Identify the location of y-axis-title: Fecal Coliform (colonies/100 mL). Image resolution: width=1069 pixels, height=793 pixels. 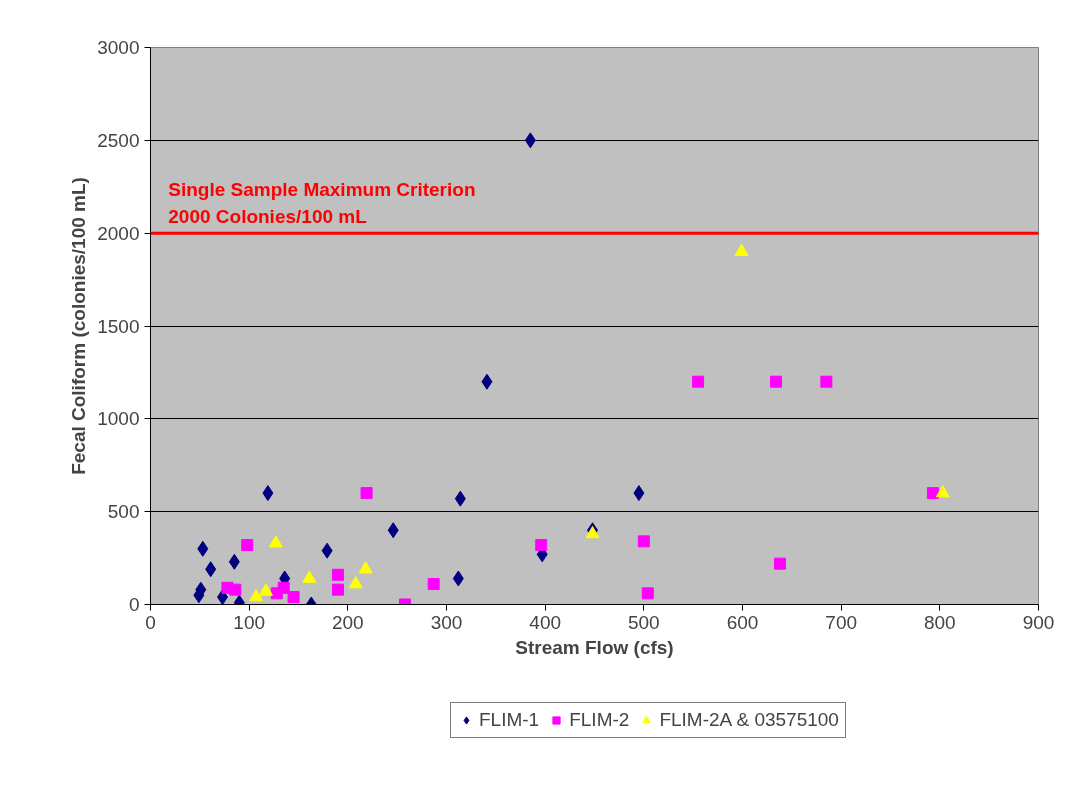
(79, 326).